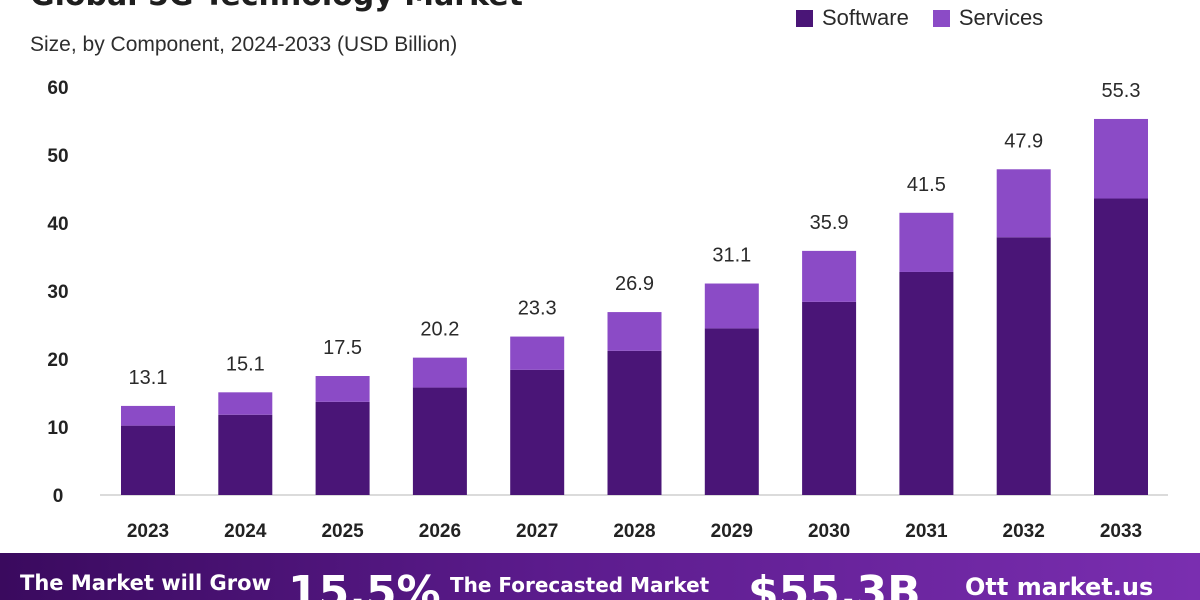 This screenshot has width=1200, height=600. Describe the element at coordinates (941, 18) in the screenshot. I see `legend-swatch-services` at that location.